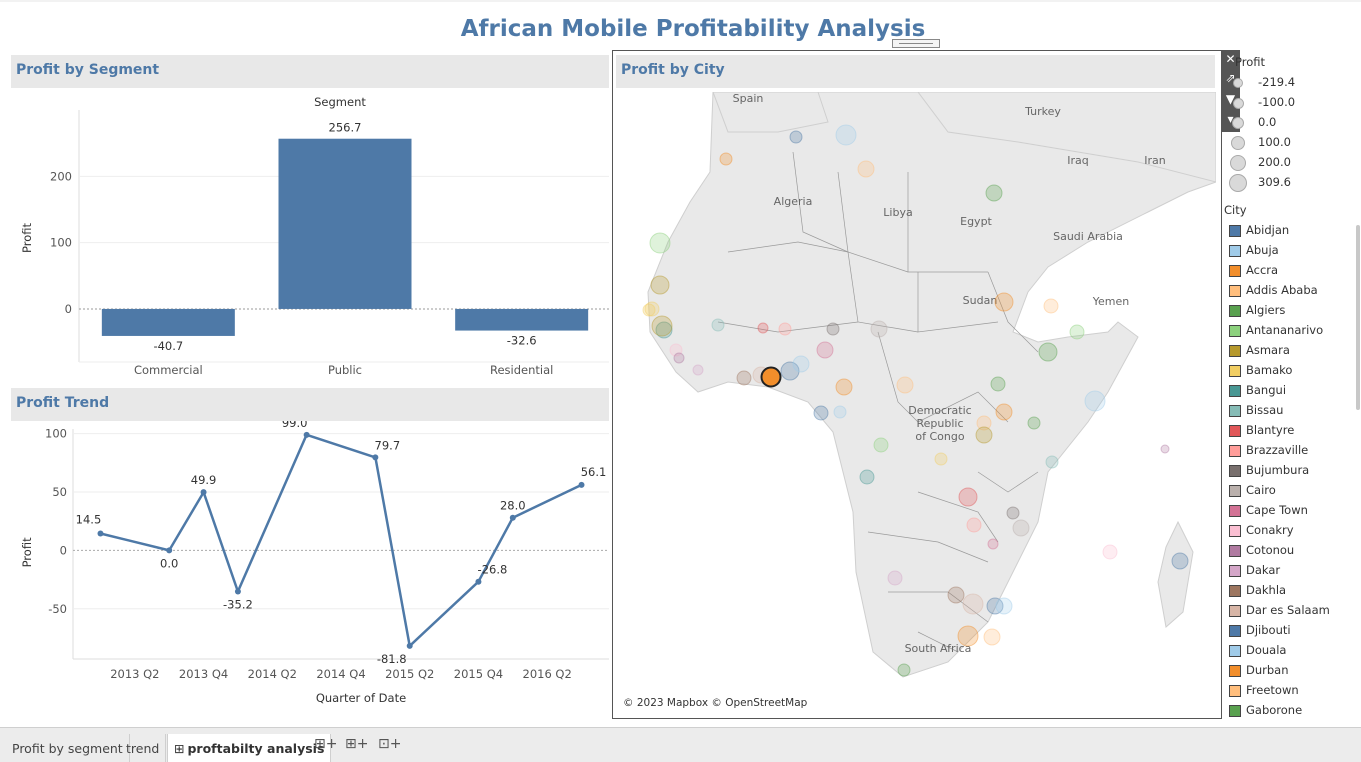 Image resolution: width=1361 pixels, height=762 pixels. Describe the element at coordinates (1284, 412) in the screenshot. I see `city-legend-item: Bissau` at that location.